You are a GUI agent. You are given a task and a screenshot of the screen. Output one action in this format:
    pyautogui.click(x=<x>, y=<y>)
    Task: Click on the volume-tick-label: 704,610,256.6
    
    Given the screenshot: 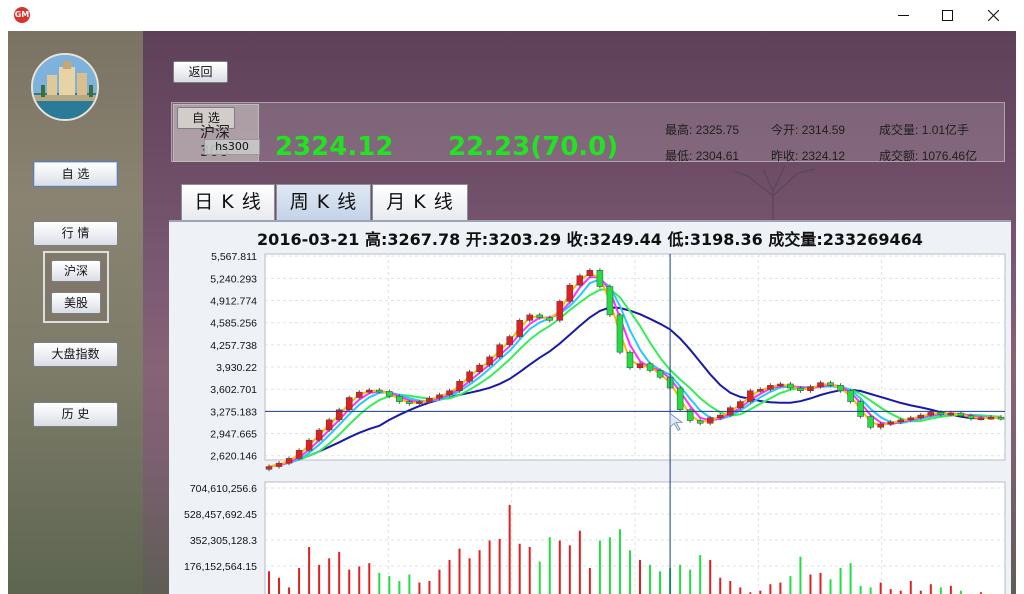 What is the action you would take?
    pyautogui.click(x=223, y=489)
    